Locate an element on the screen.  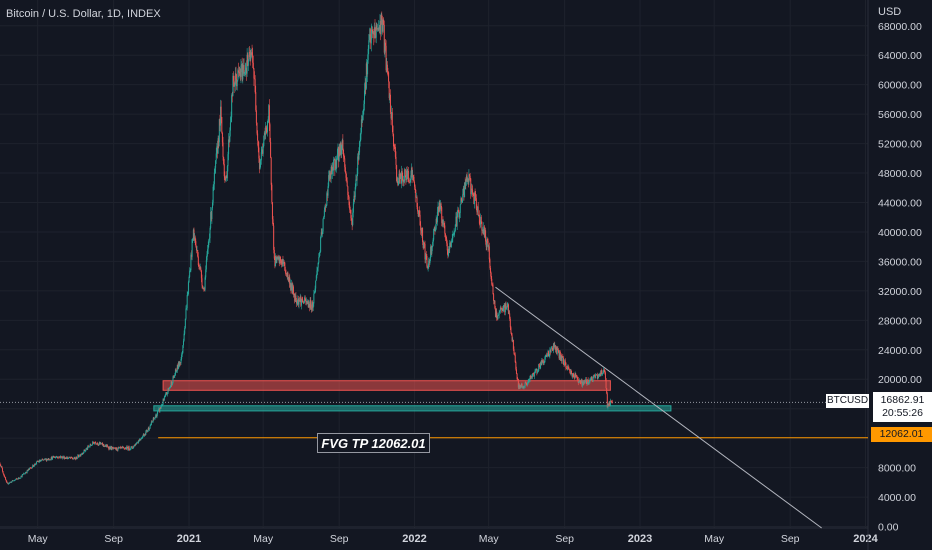
y-tick-label: 32000.00 is located at coordinates (900, 292).